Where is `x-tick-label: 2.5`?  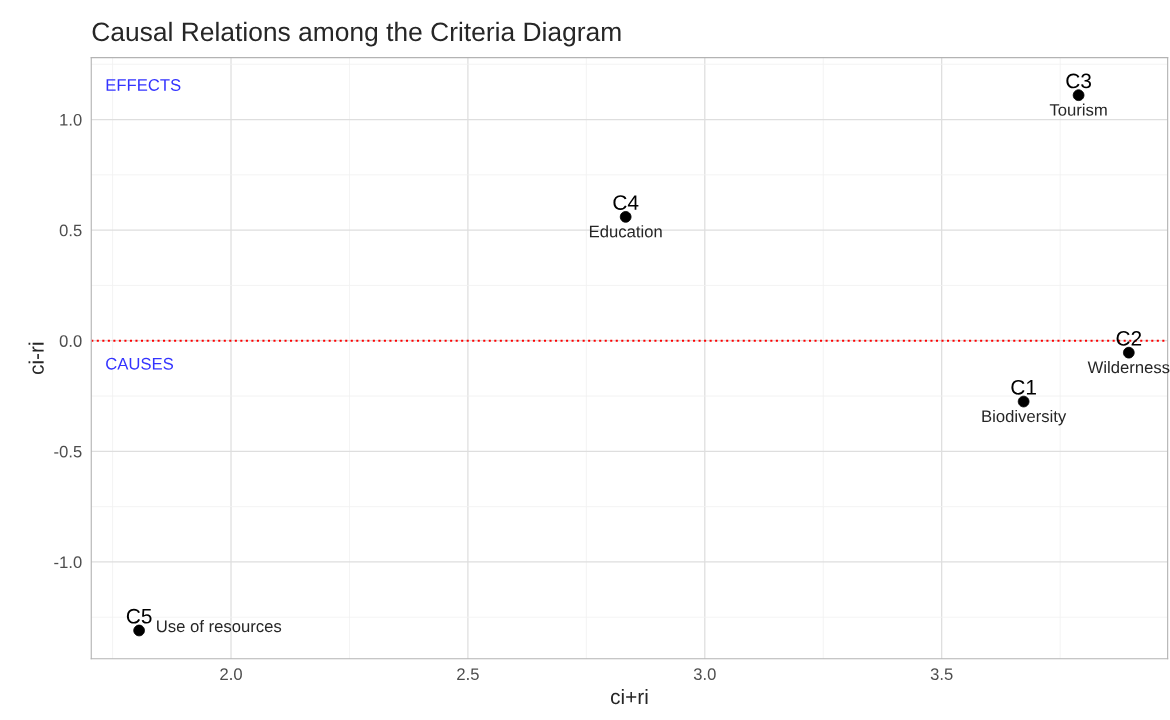
x-tick-label: 2.5 is located at coordinates (468, 674).